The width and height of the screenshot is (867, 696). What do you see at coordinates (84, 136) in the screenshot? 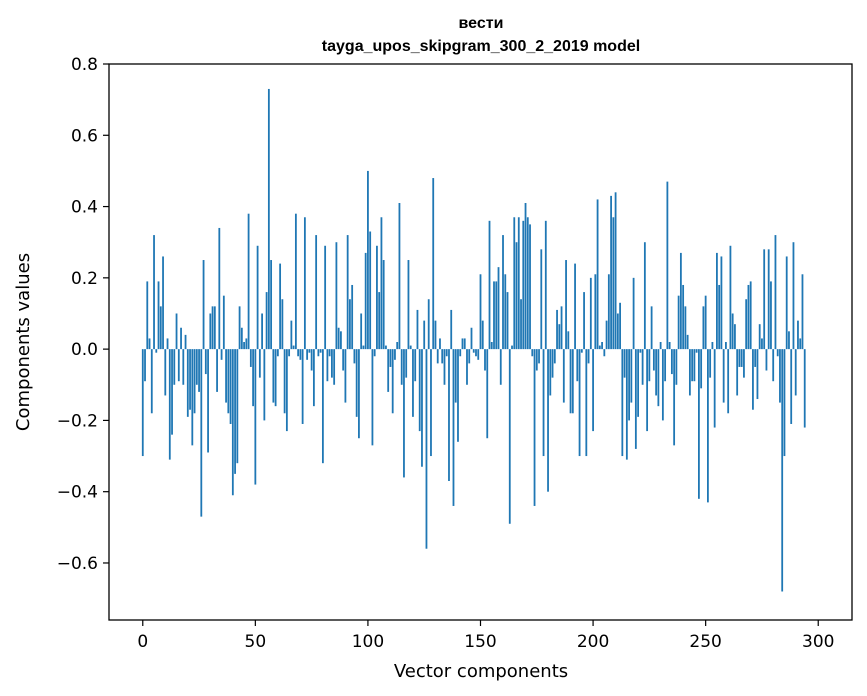
I see `y-tick-label: 0.6` at bounding box center [84, 136].